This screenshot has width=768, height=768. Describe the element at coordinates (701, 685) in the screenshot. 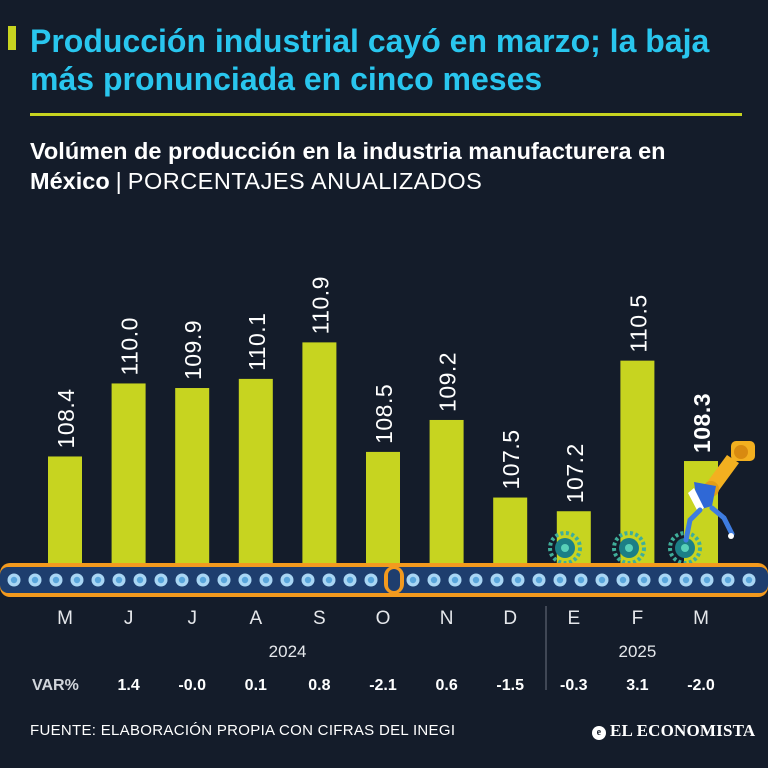

I see `var-value-9: -2.0` at that location.